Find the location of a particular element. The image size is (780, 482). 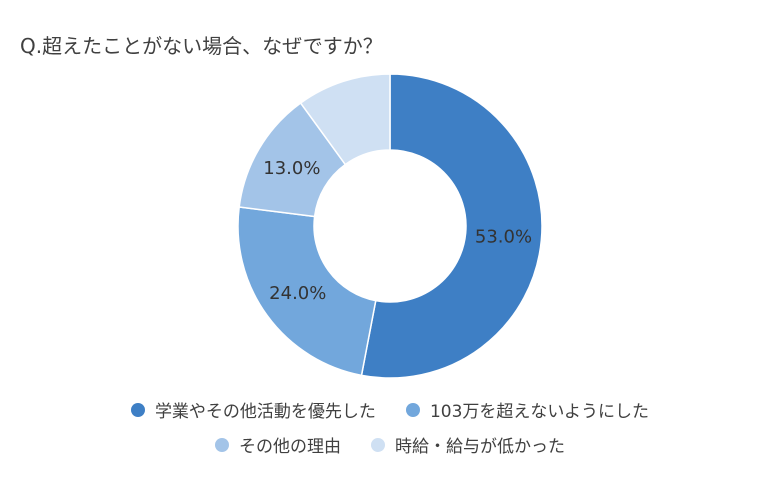

legend-item-0: 学業やその他活動を優先した is located at coordinates (253, 409).